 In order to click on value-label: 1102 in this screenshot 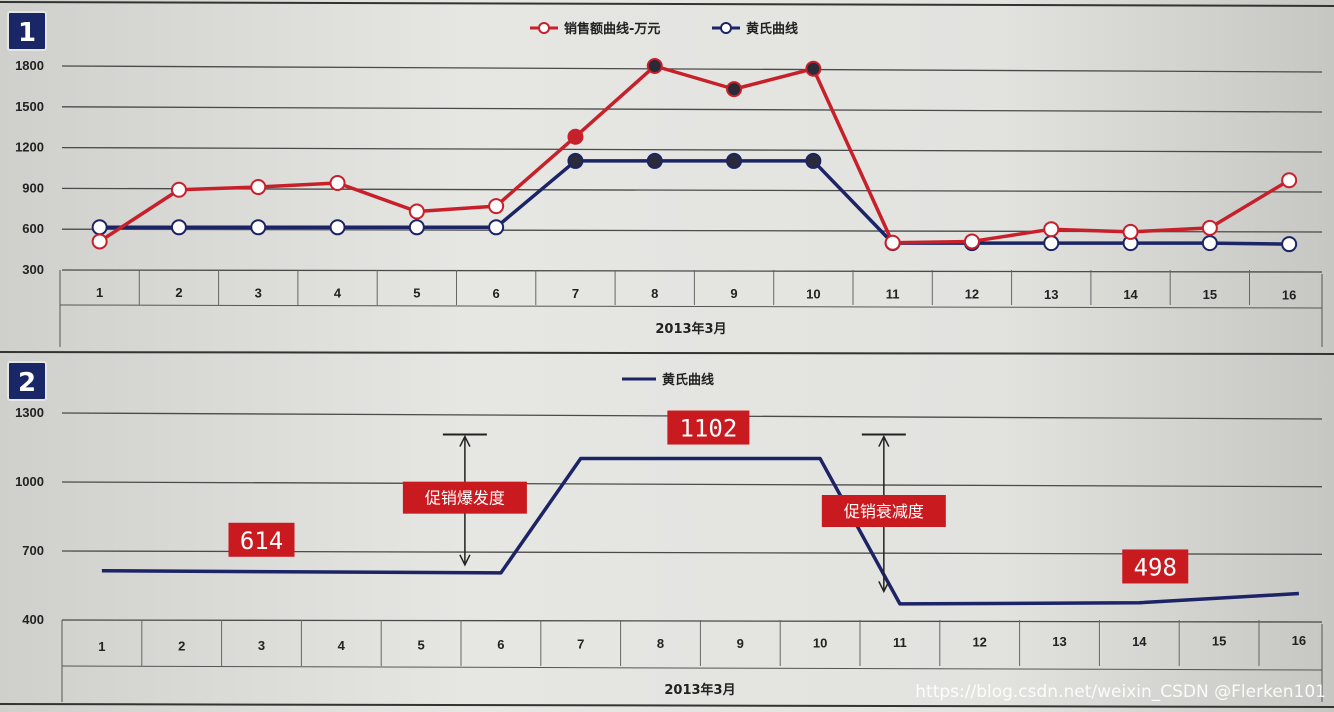, I will do `click(708, 429)`.